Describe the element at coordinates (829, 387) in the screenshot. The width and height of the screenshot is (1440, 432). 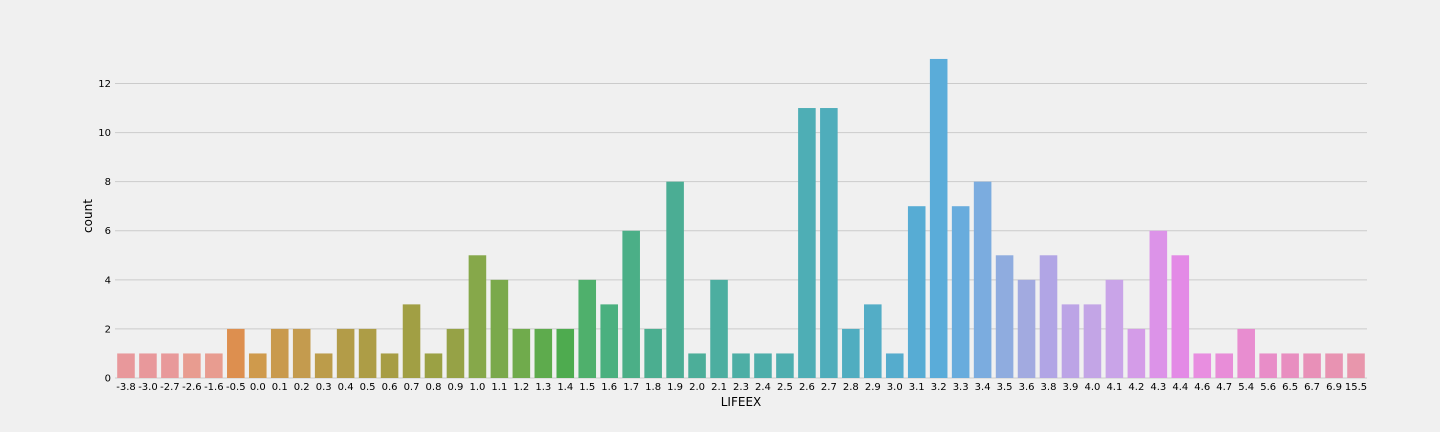
I see `x-tick-label: 2.7` at that location.